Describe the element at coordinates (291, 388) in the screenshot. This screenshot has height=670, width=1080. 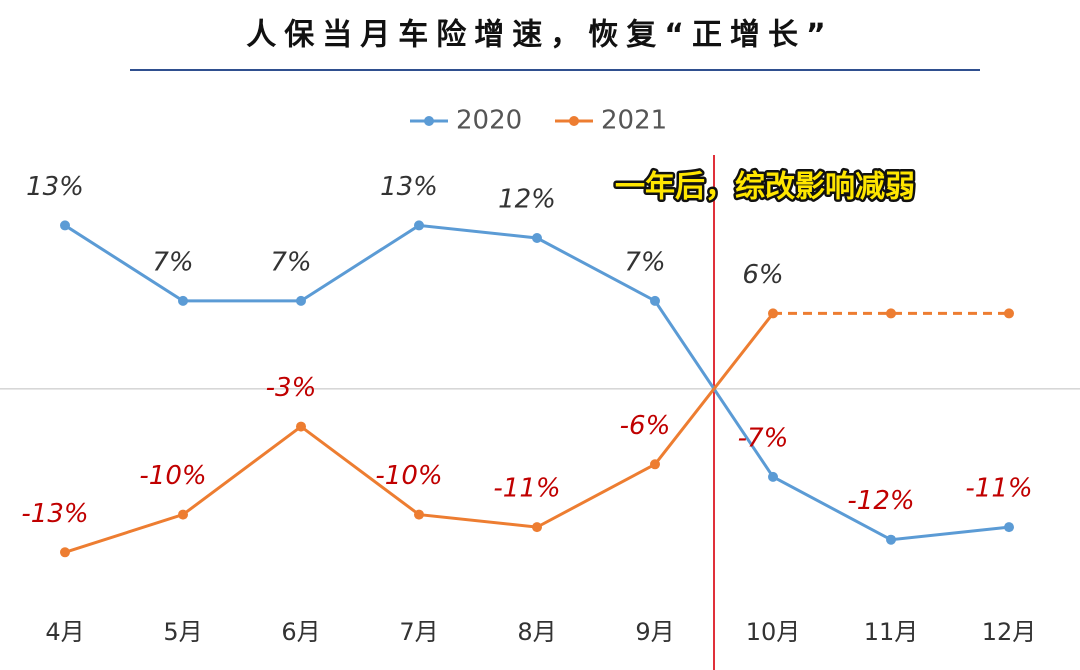
I see `data-label: -3%` at that location.